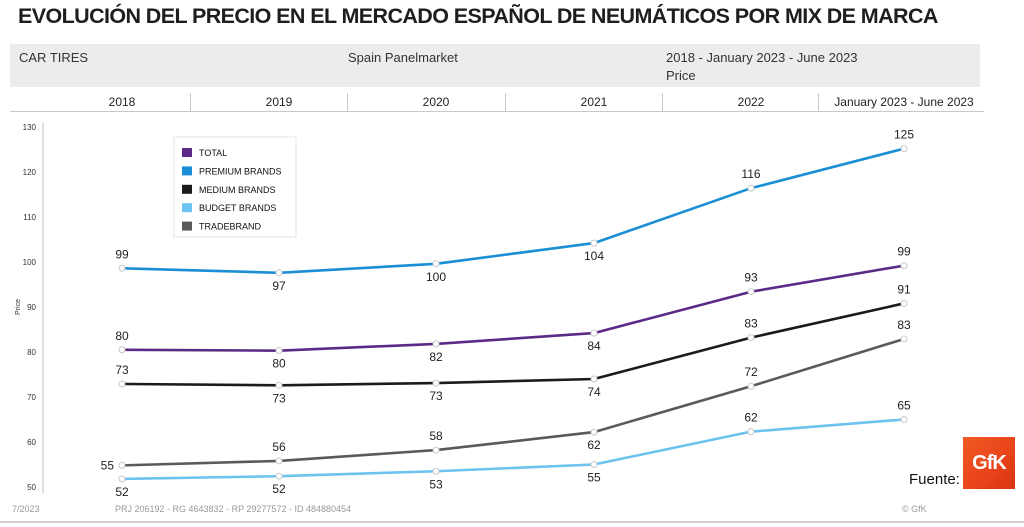  Describe the element at coordinates (904, 135) in the screenshot. I see `data-label: 125` at that location.